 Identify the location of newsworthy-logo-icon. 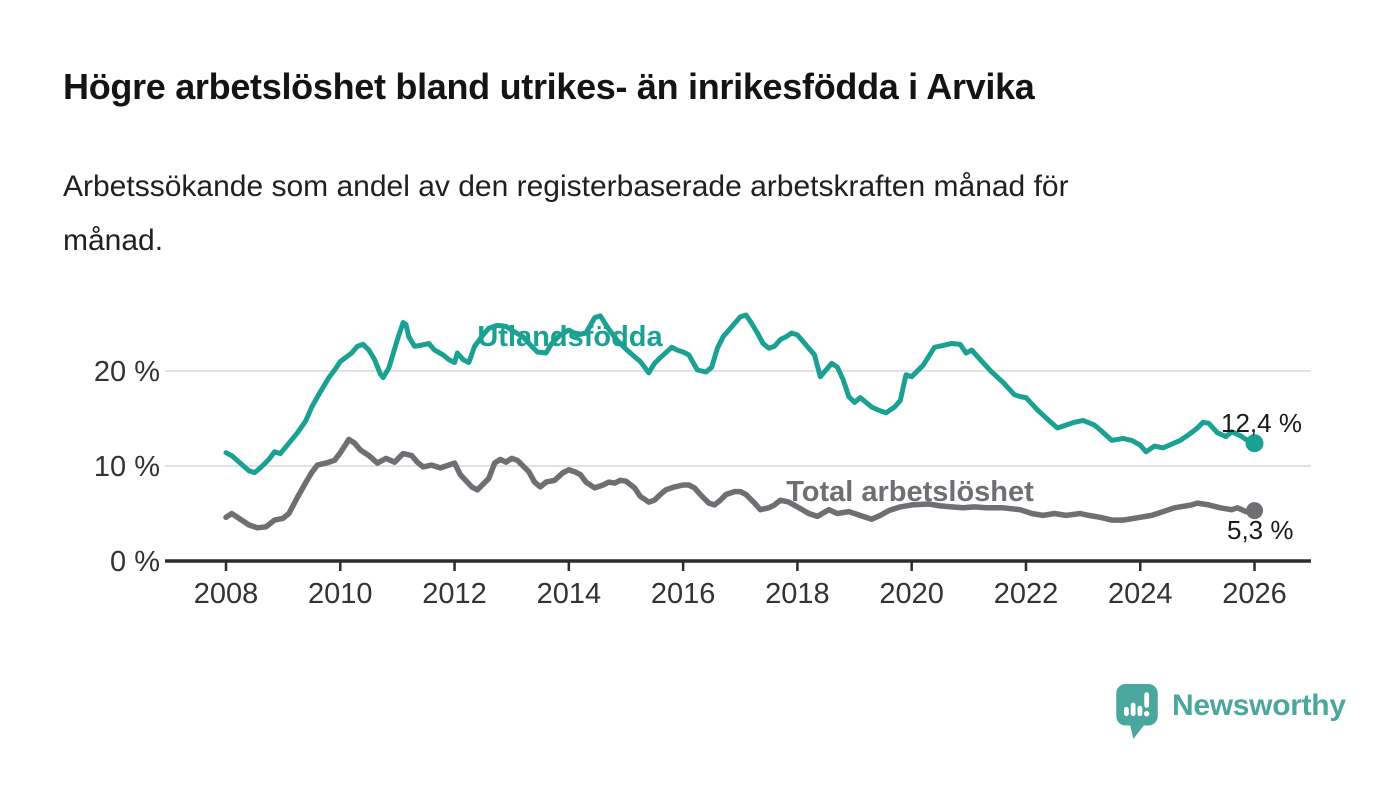
(1137, 711).